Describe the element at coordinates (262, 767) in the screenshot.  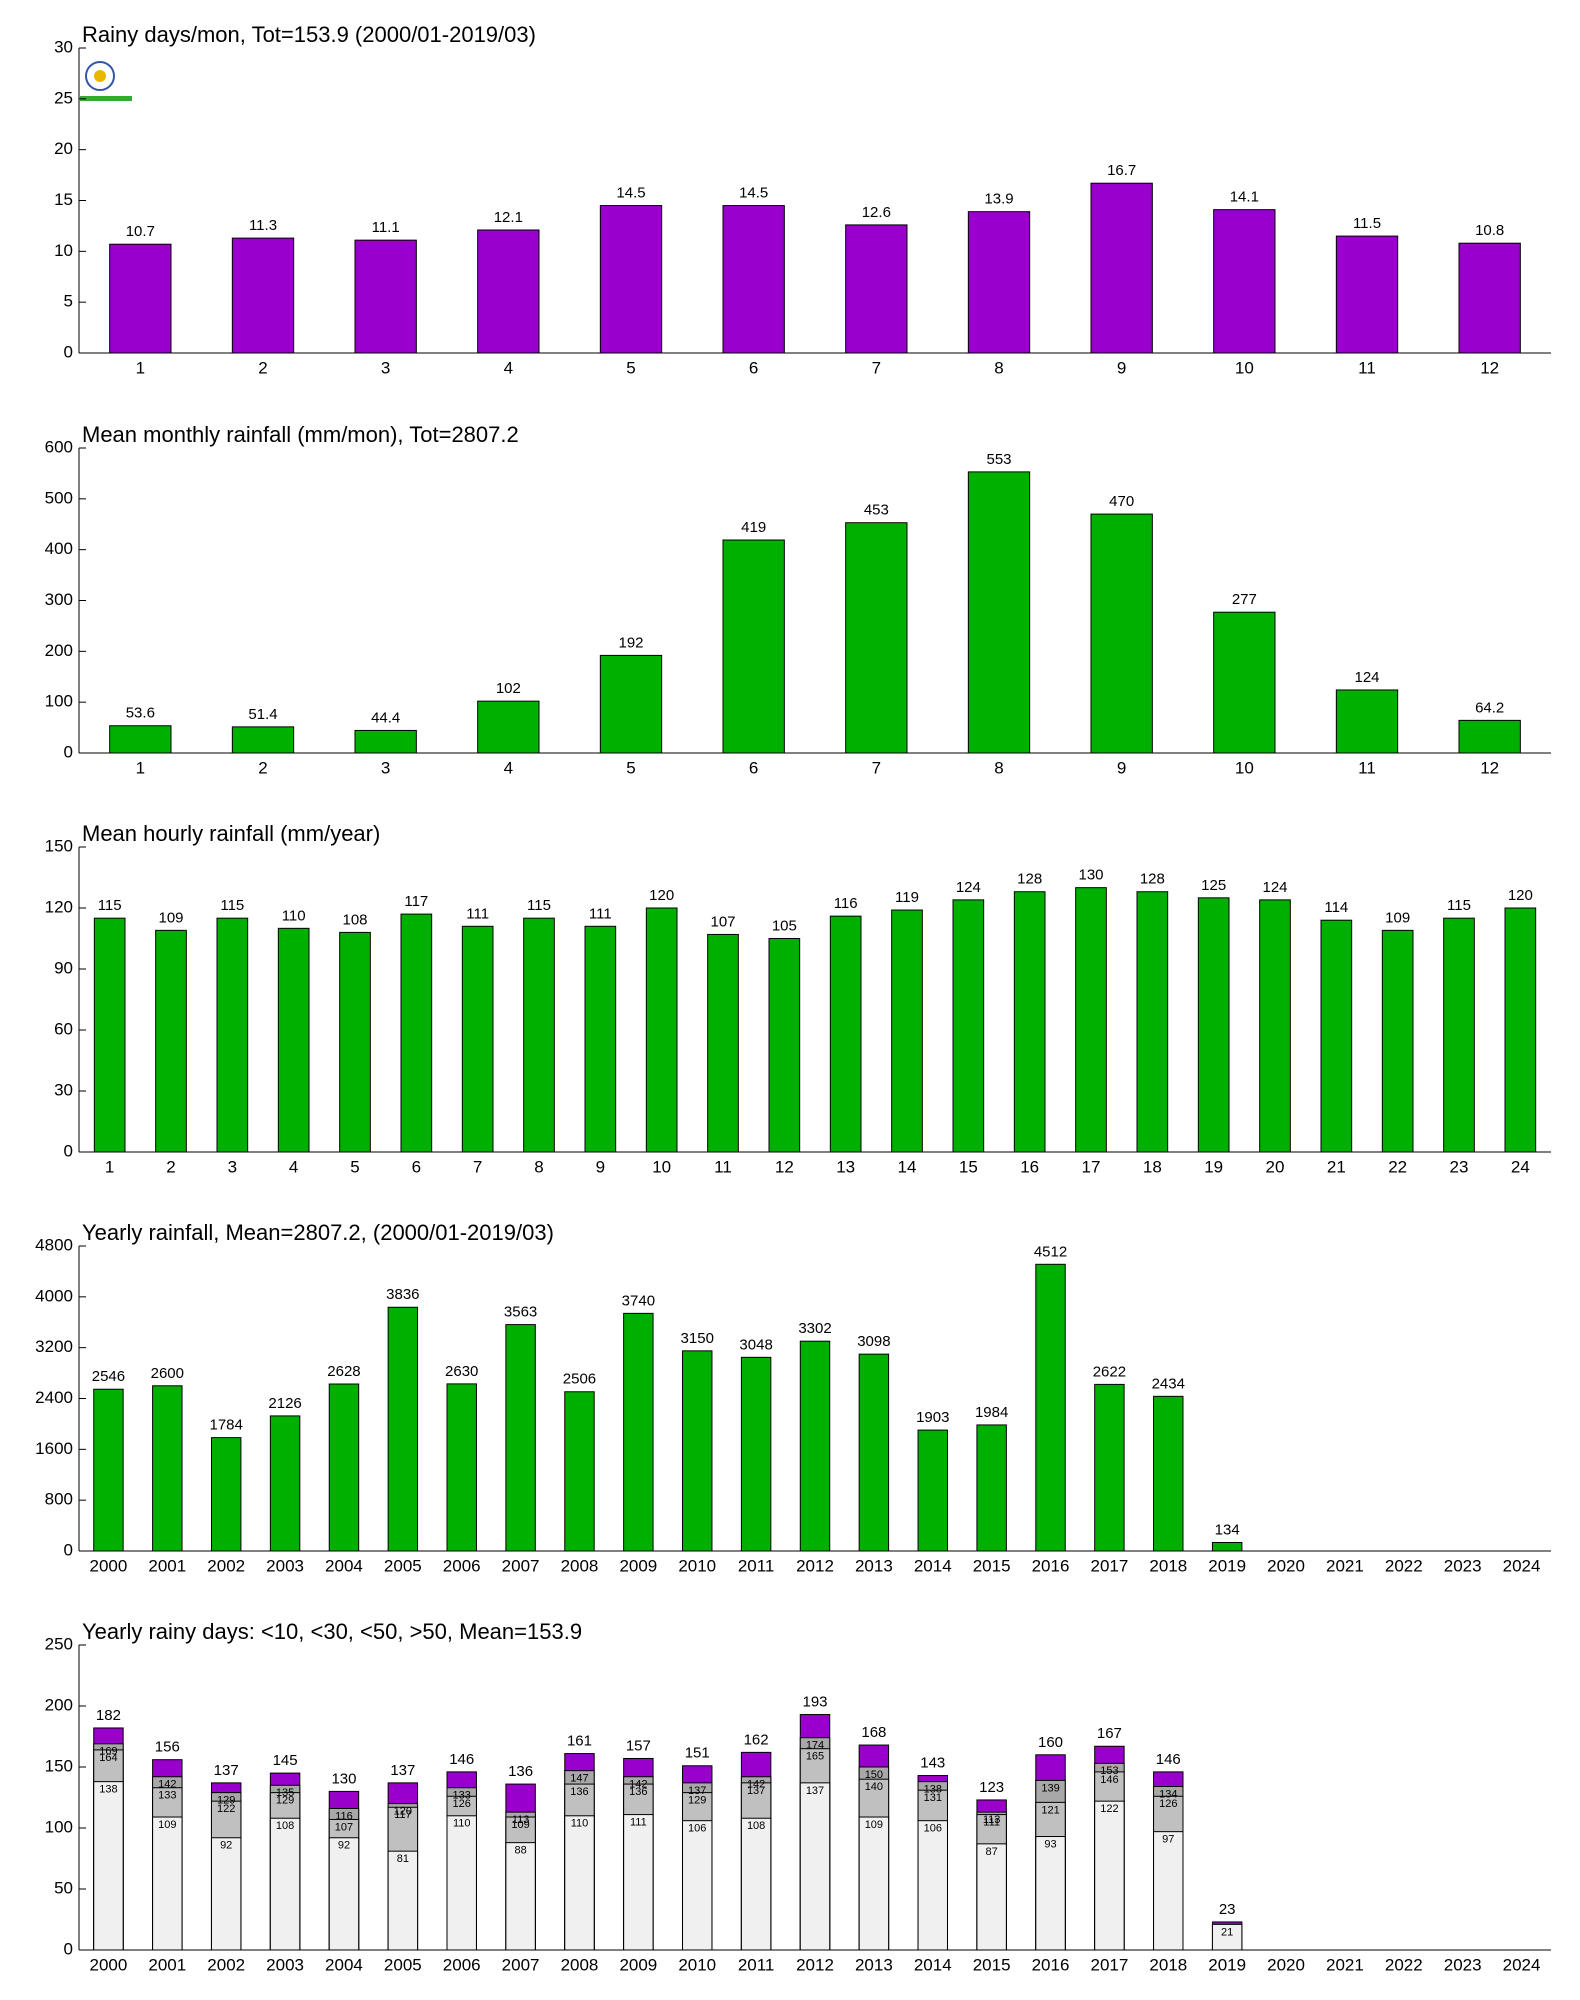
I see `x-tick-label: 2` at that location.